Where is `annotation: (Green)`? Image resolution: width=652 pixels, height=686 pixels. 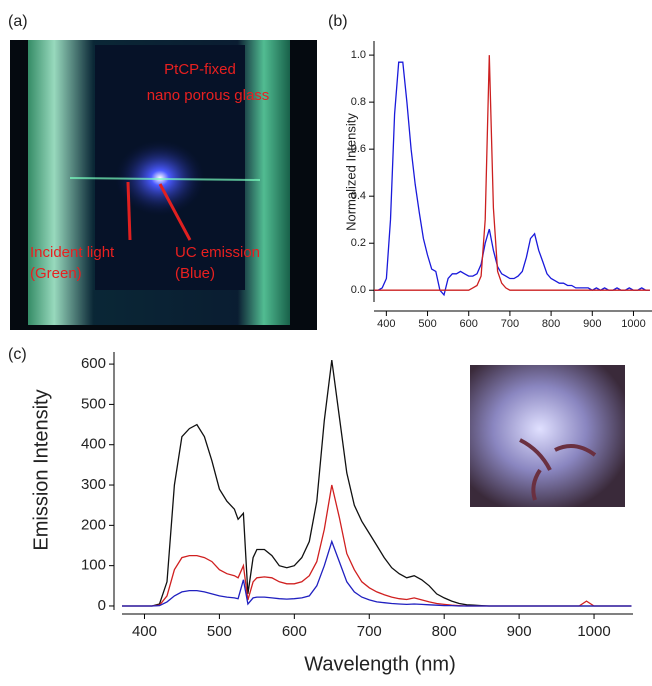
annotation: (Green) is located at coordinates (56, 273).